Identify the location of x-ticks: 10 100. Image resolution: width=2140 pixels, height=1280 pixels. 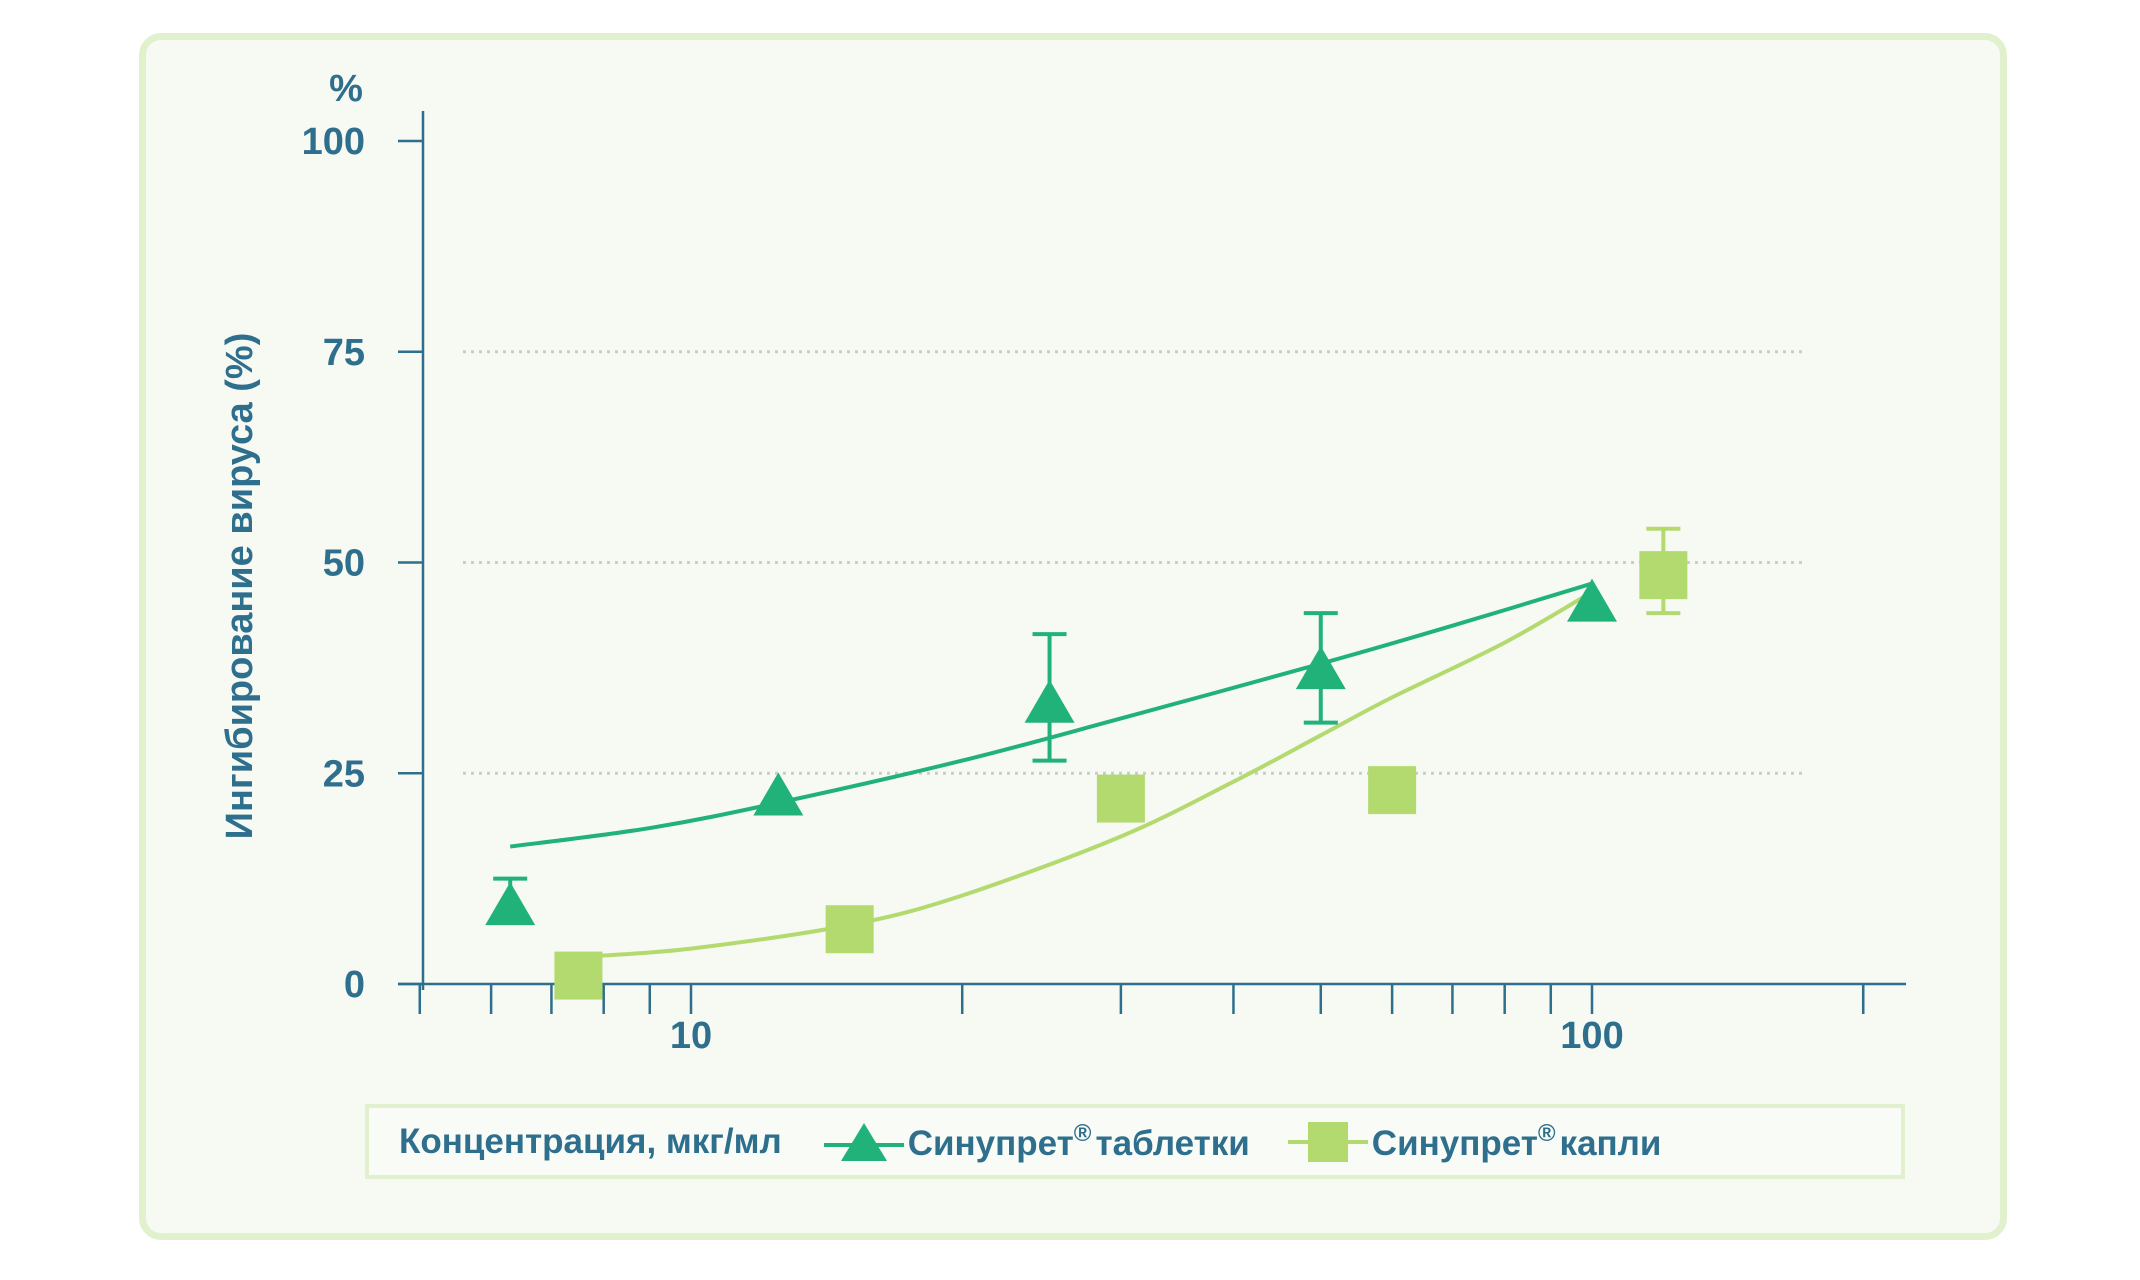
(1141, 1020).